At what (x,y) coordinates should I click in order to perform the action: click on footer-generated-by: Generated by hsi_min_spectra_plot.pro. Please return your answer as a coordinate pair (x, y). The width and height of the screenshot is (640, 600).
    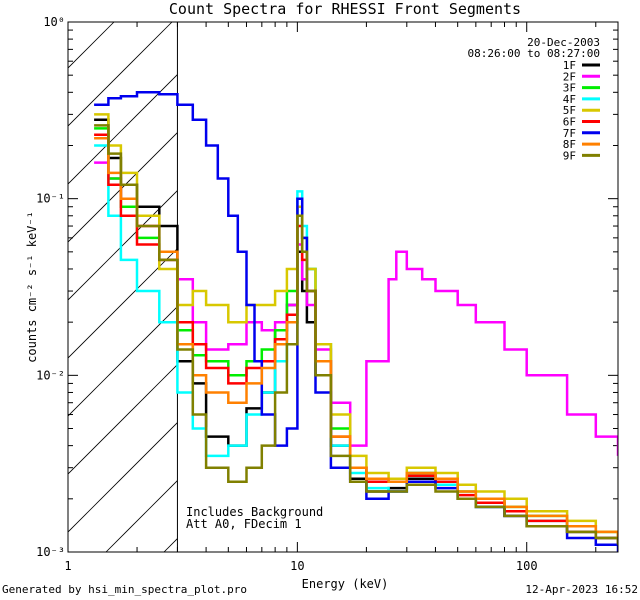
    Looking at the image, I should click on (125, 589).